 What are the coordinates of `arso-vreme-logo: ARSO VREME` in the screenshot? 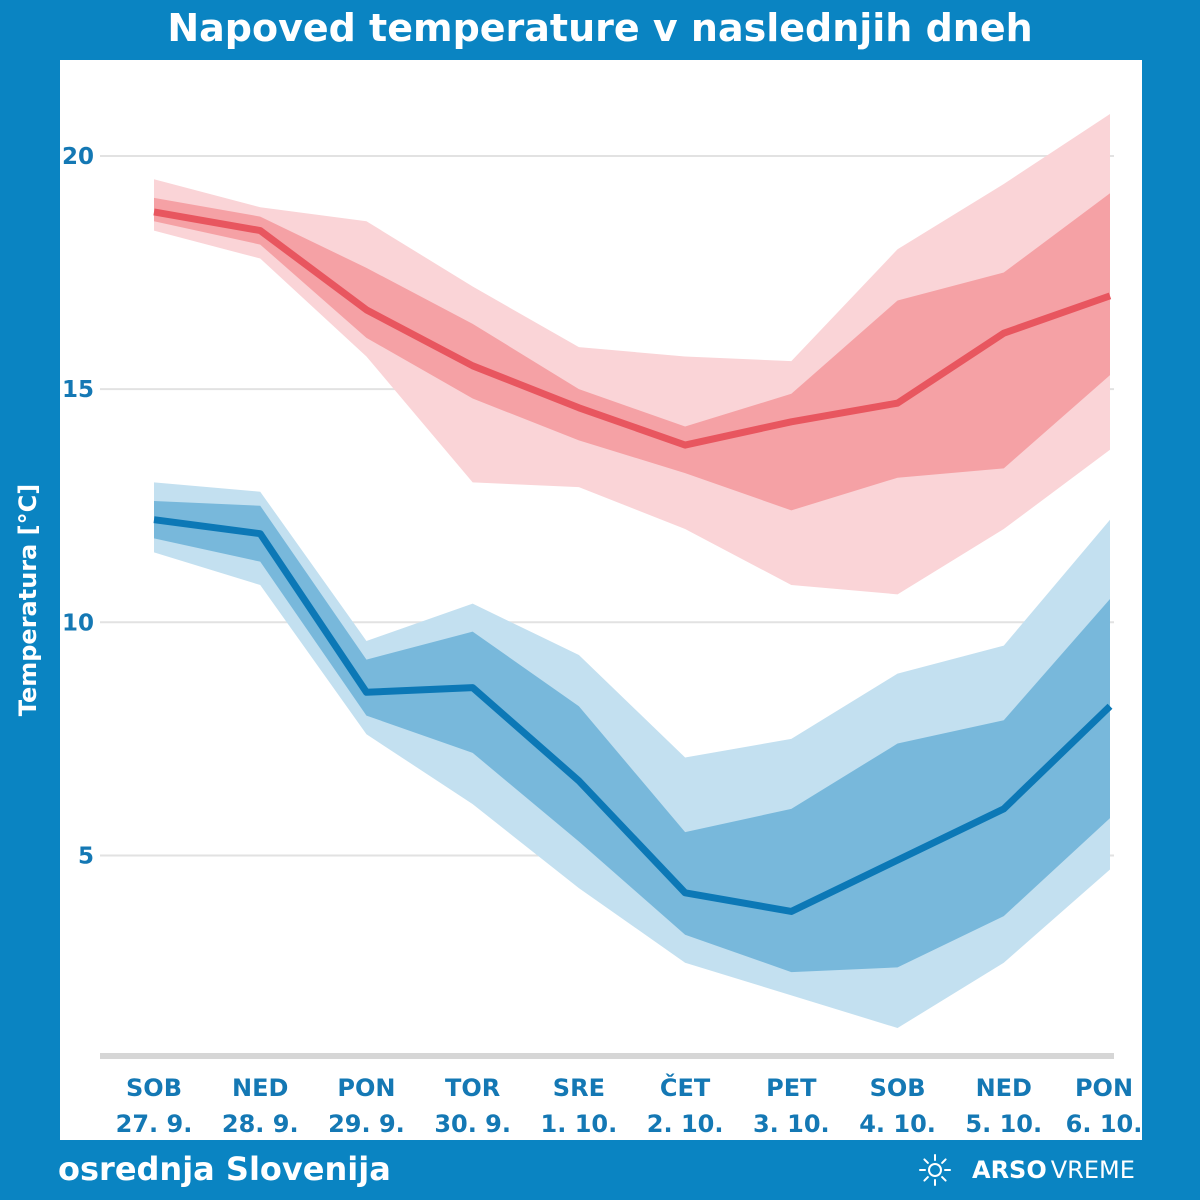 It's located at (1026, 1170).